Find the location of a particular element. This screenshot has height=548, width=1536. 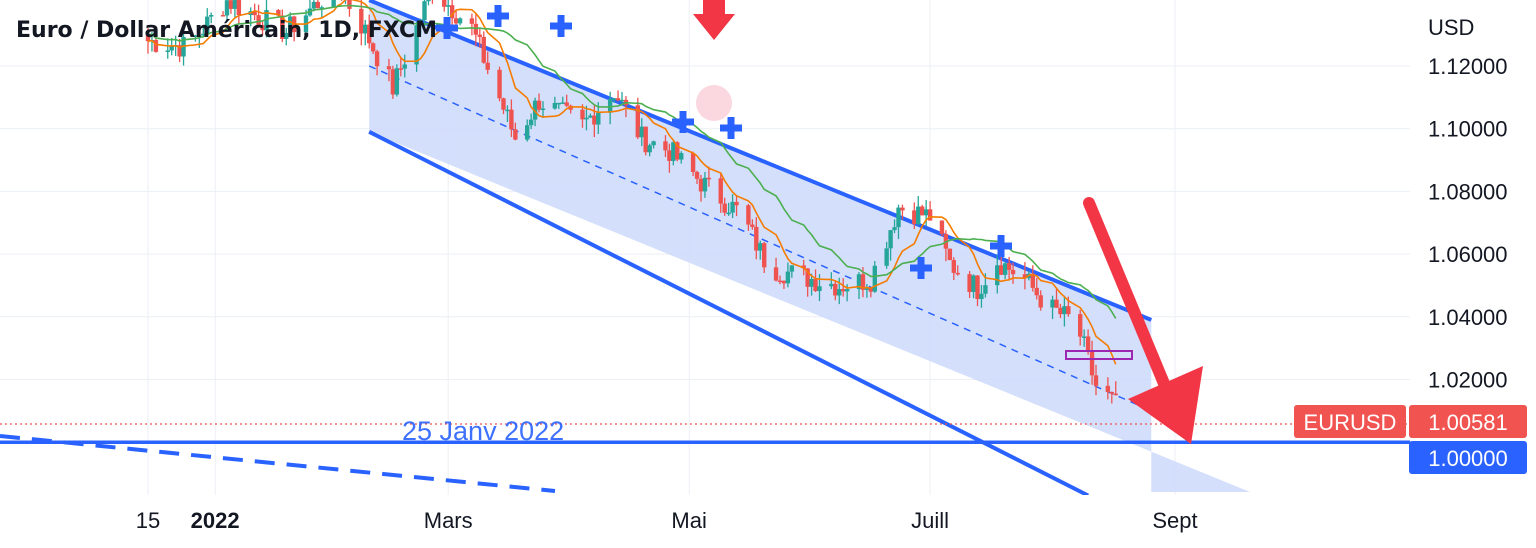

chart-title: Euro / Dollar Américain, 1D, FXCM is located at coordinates (227, 30).